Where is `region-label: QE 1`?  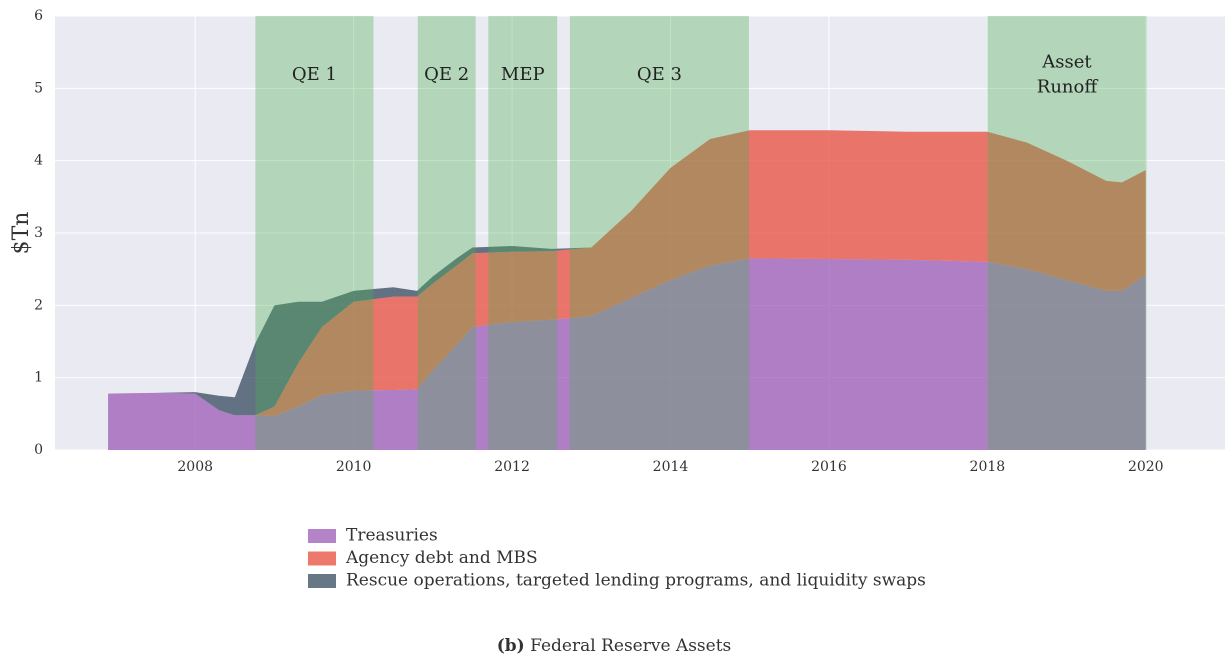
region-label: QE 1 is located at coordinates (314, 74).